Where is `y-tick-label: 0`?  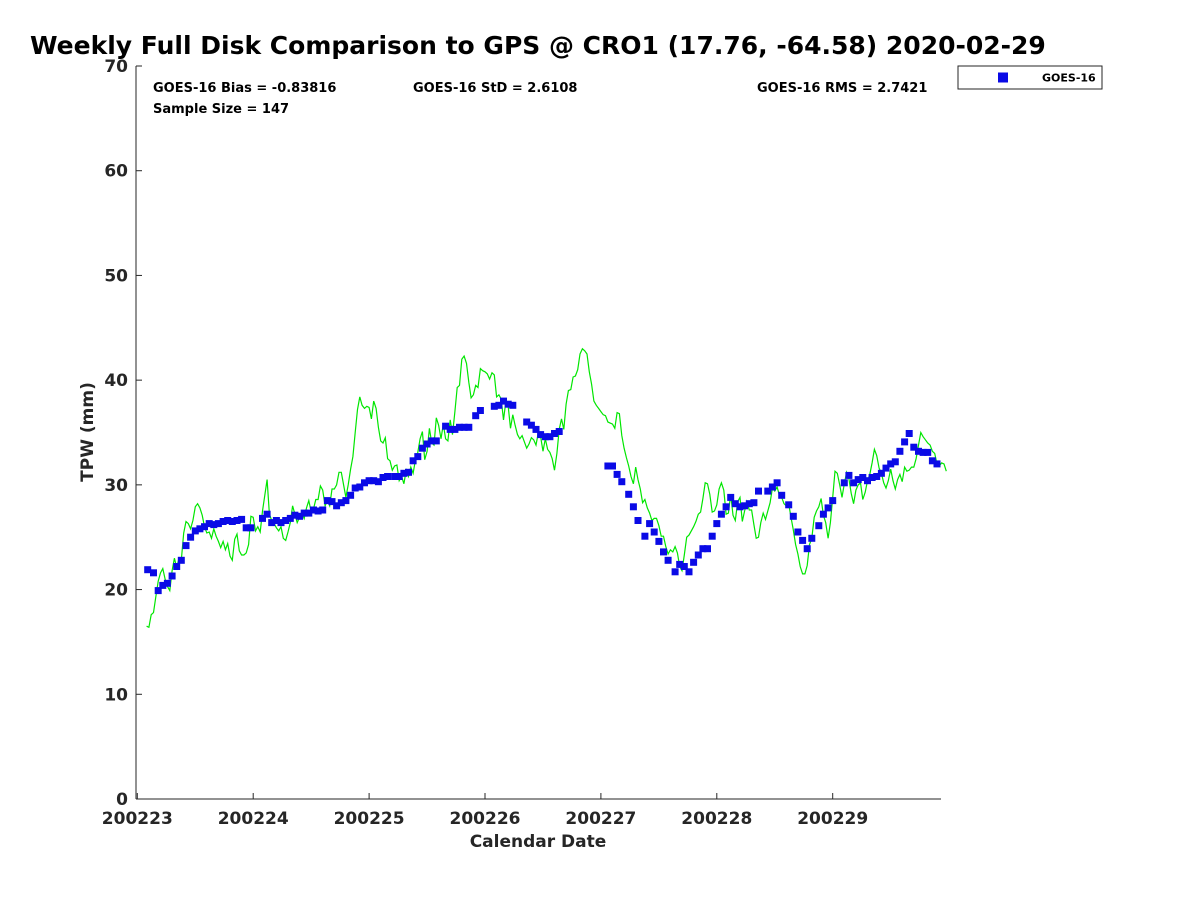 y-tick-label: 0 is located at coordinates (122, 800).